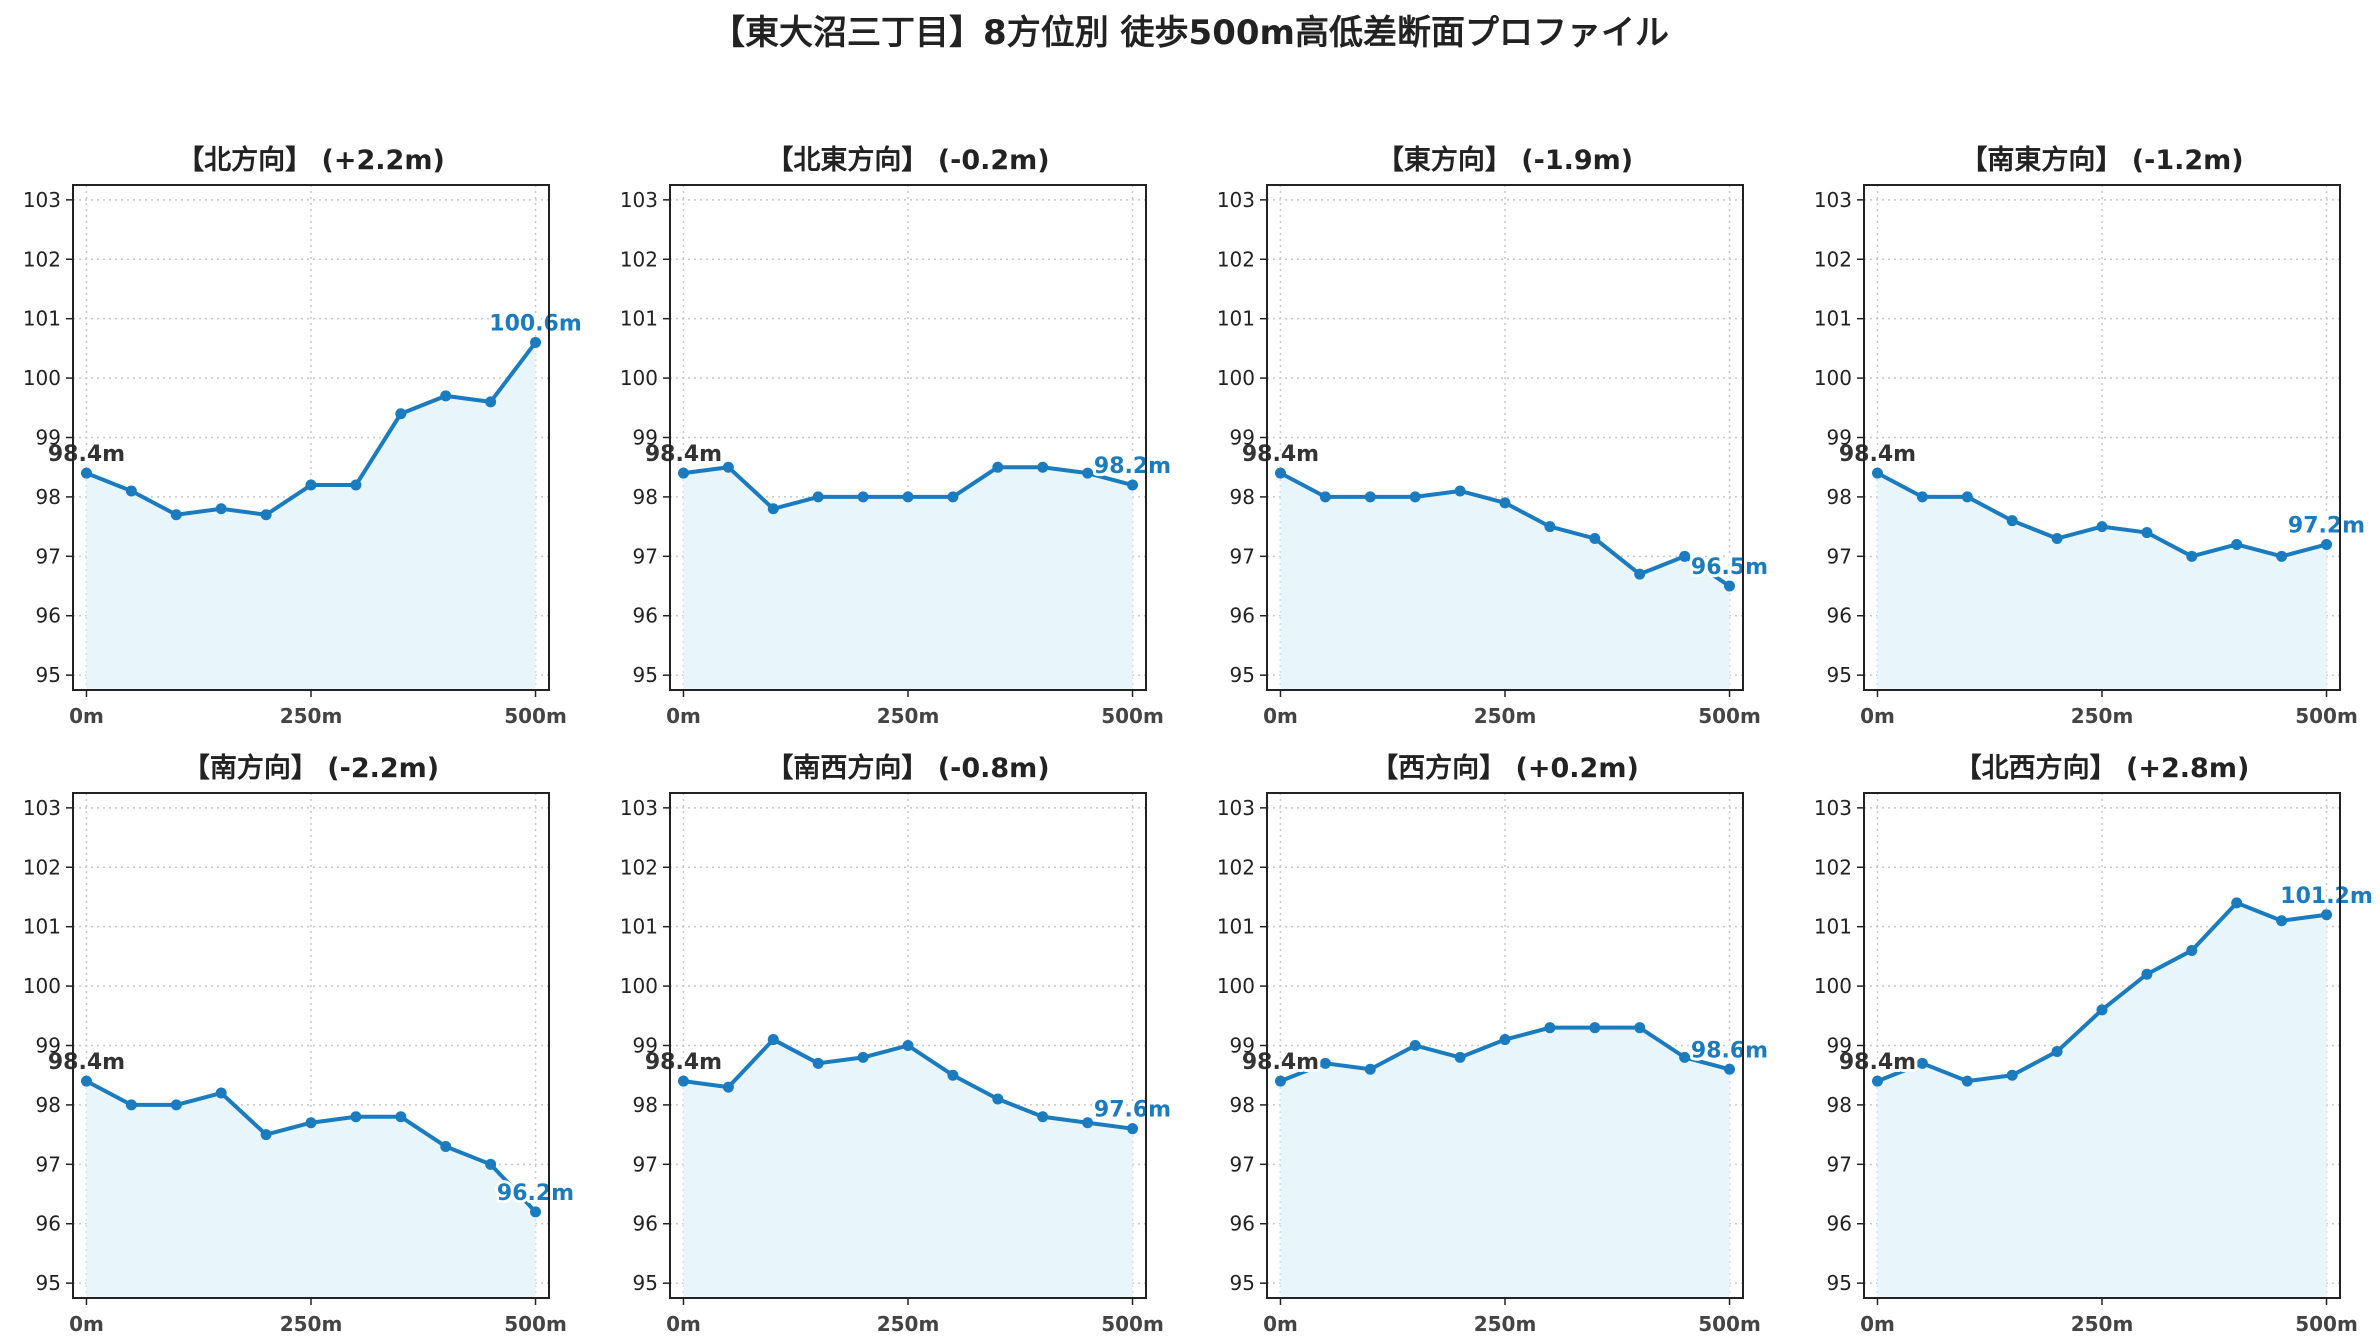 The image size is (2380, 1340). What do you see at coordinates (535, 1193) in the screenshot?
I see `end-elevation-label: 96.2m` at bounding box center [535, 1193].